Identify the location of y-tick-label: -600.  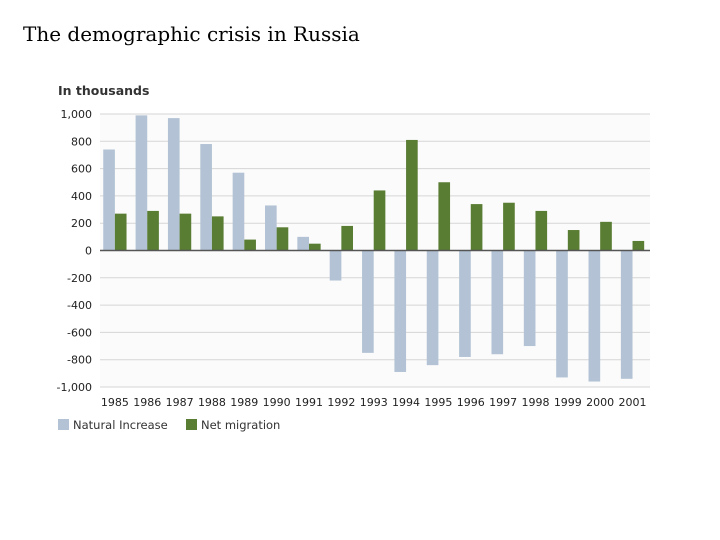
(79, 332).